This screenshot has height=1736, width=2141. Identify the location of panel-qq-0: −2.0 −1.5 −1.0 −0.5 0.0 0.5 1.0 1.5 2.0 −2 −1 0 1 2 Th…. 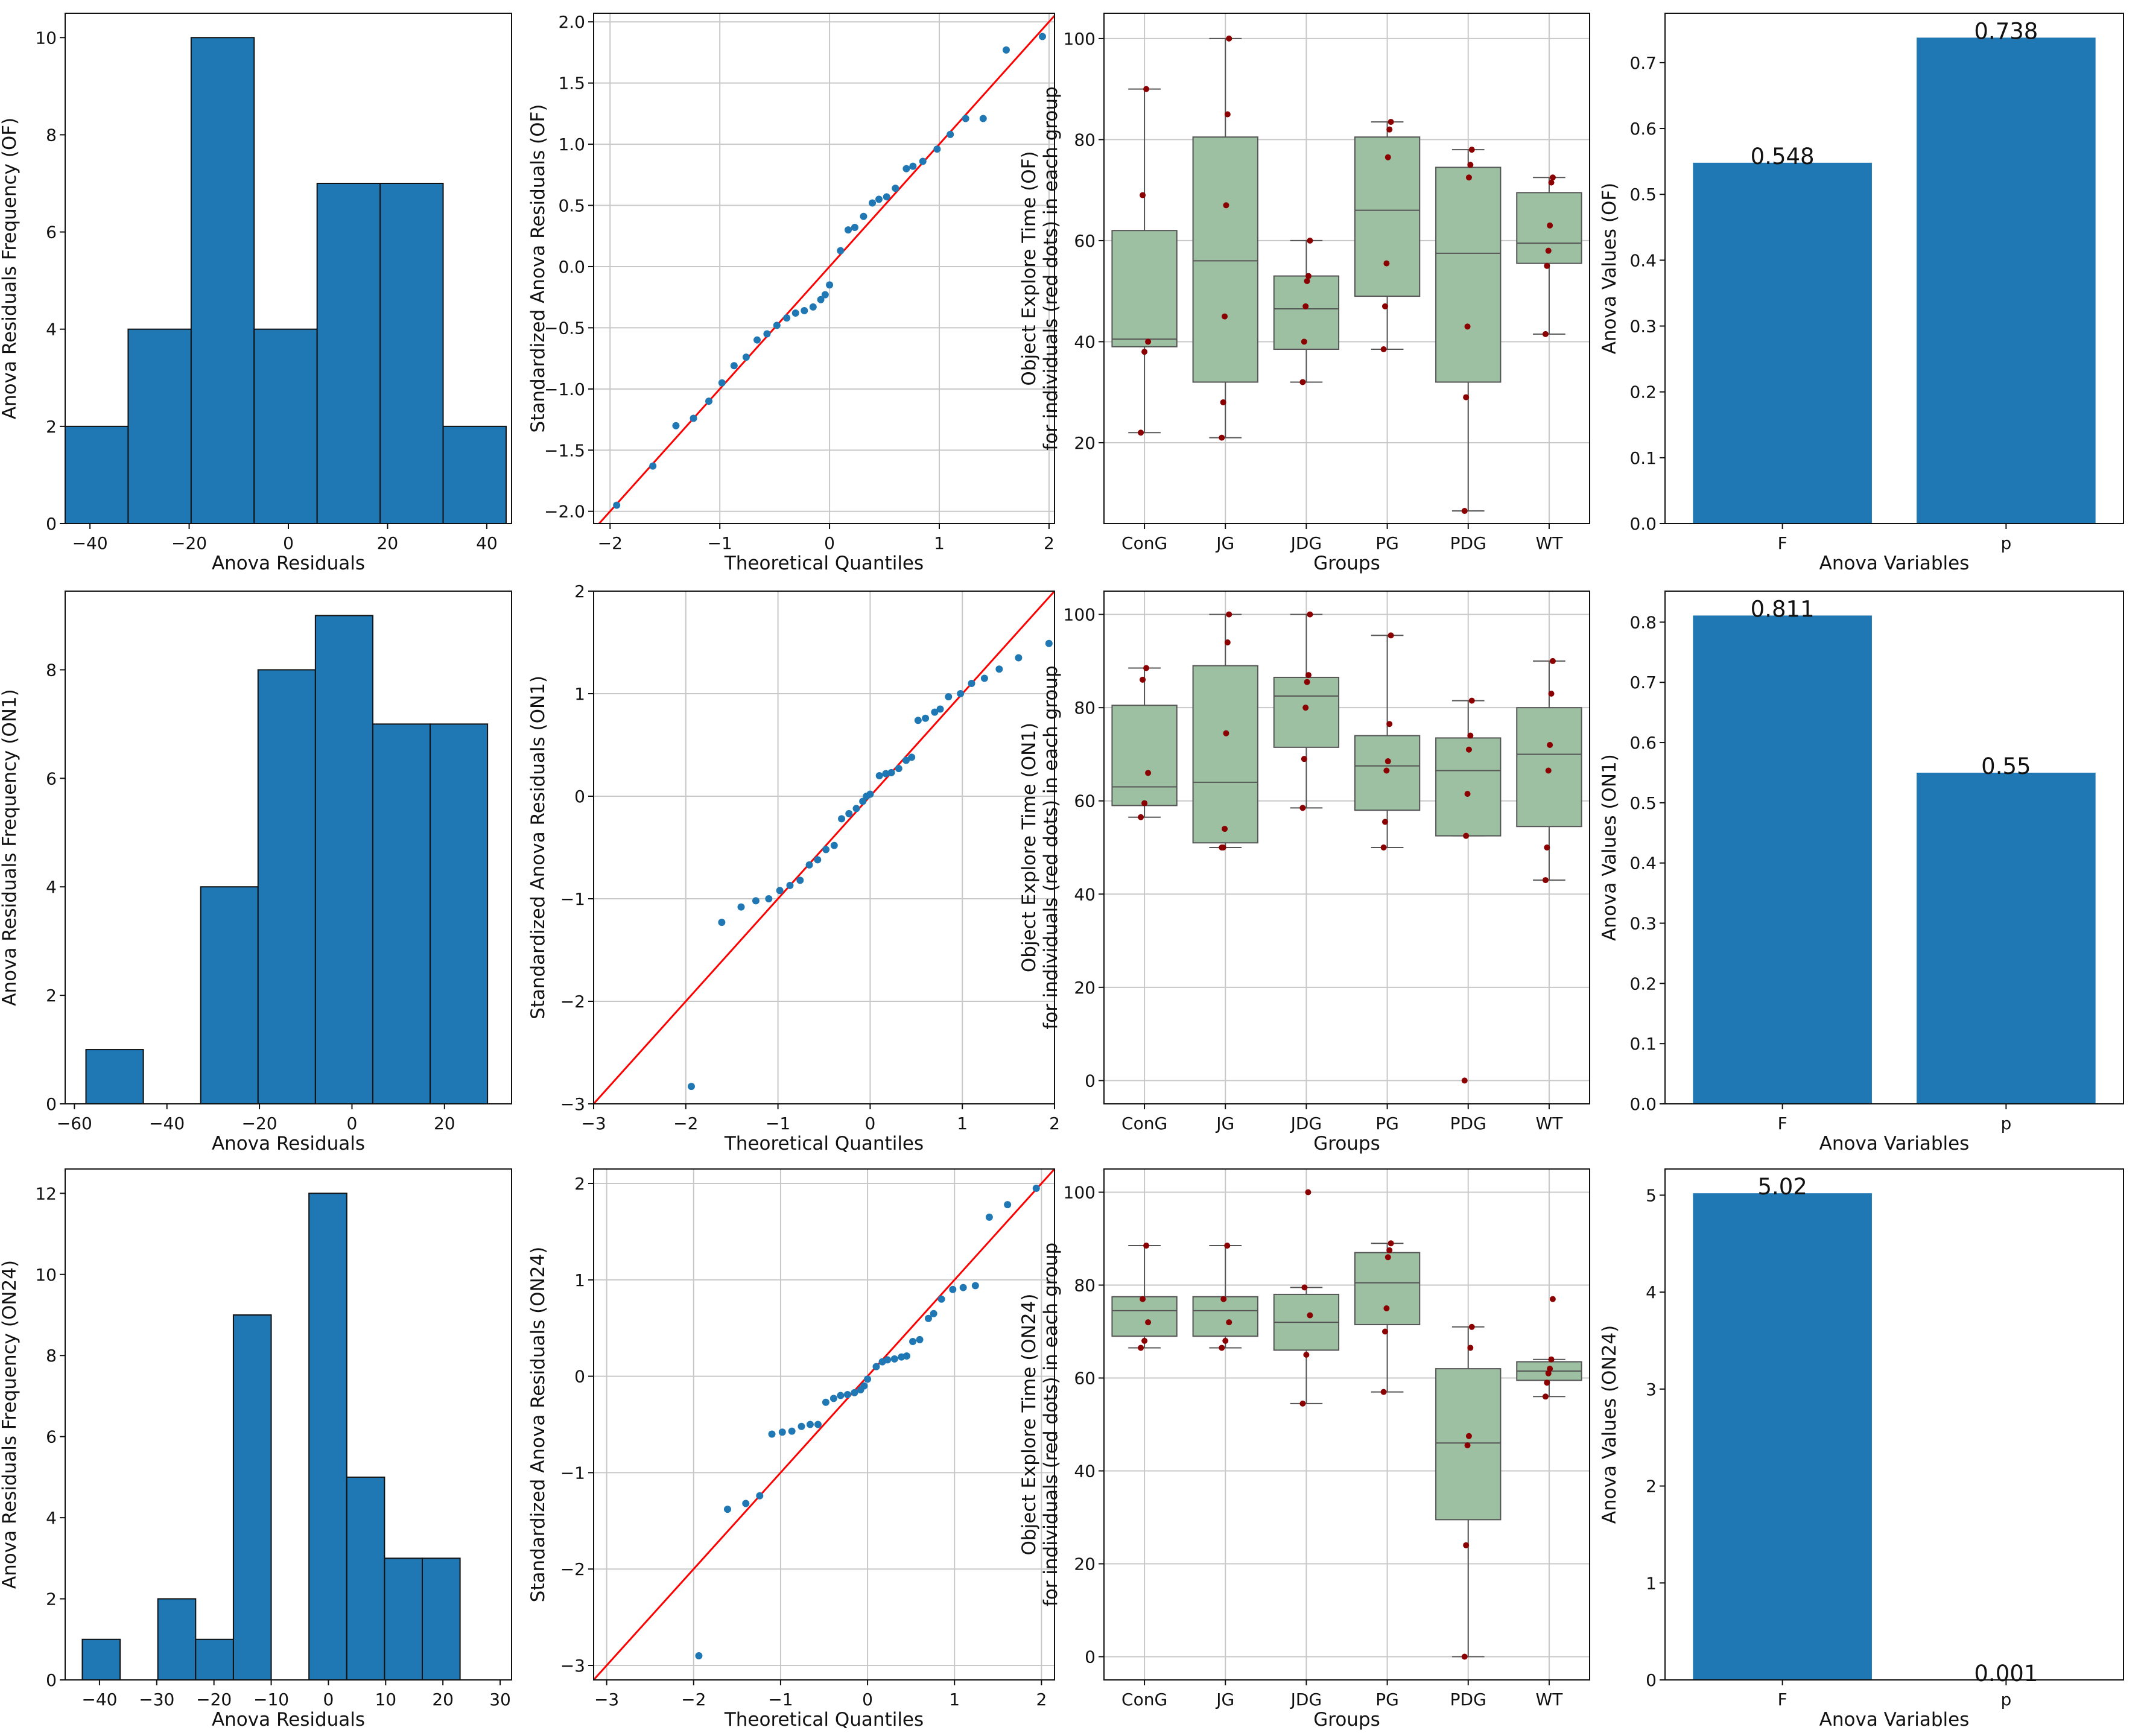
(791, 293).